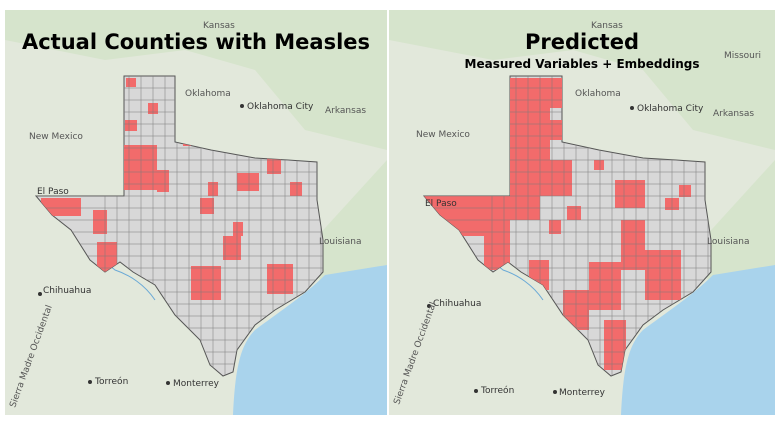  I want to click on left-map-title: Actual Counties with Measles, so click(196, 42).